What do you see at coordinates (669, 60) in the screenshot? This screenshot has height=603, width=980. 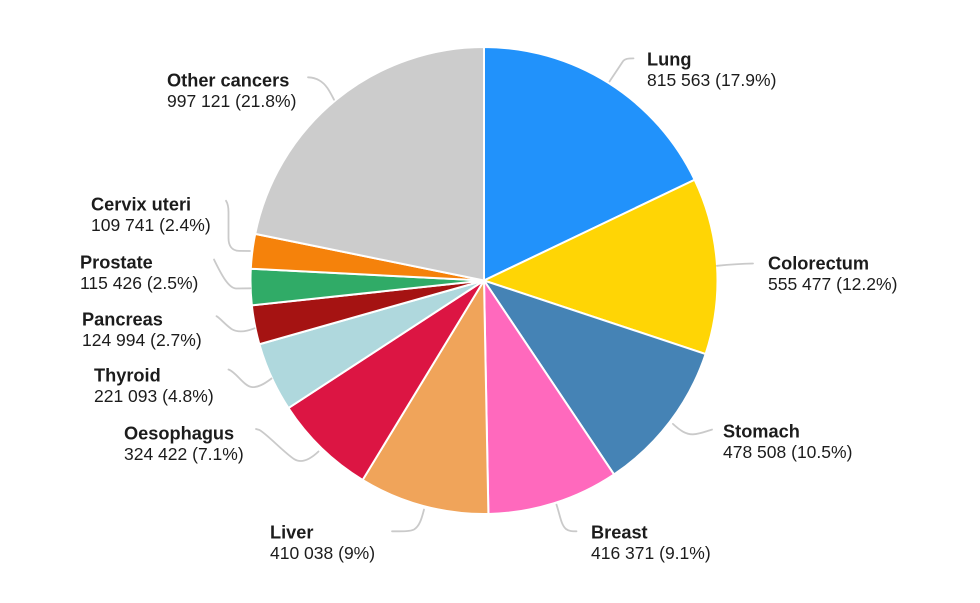 I see `svg-text: Lung` at bounding box center [669, 60].